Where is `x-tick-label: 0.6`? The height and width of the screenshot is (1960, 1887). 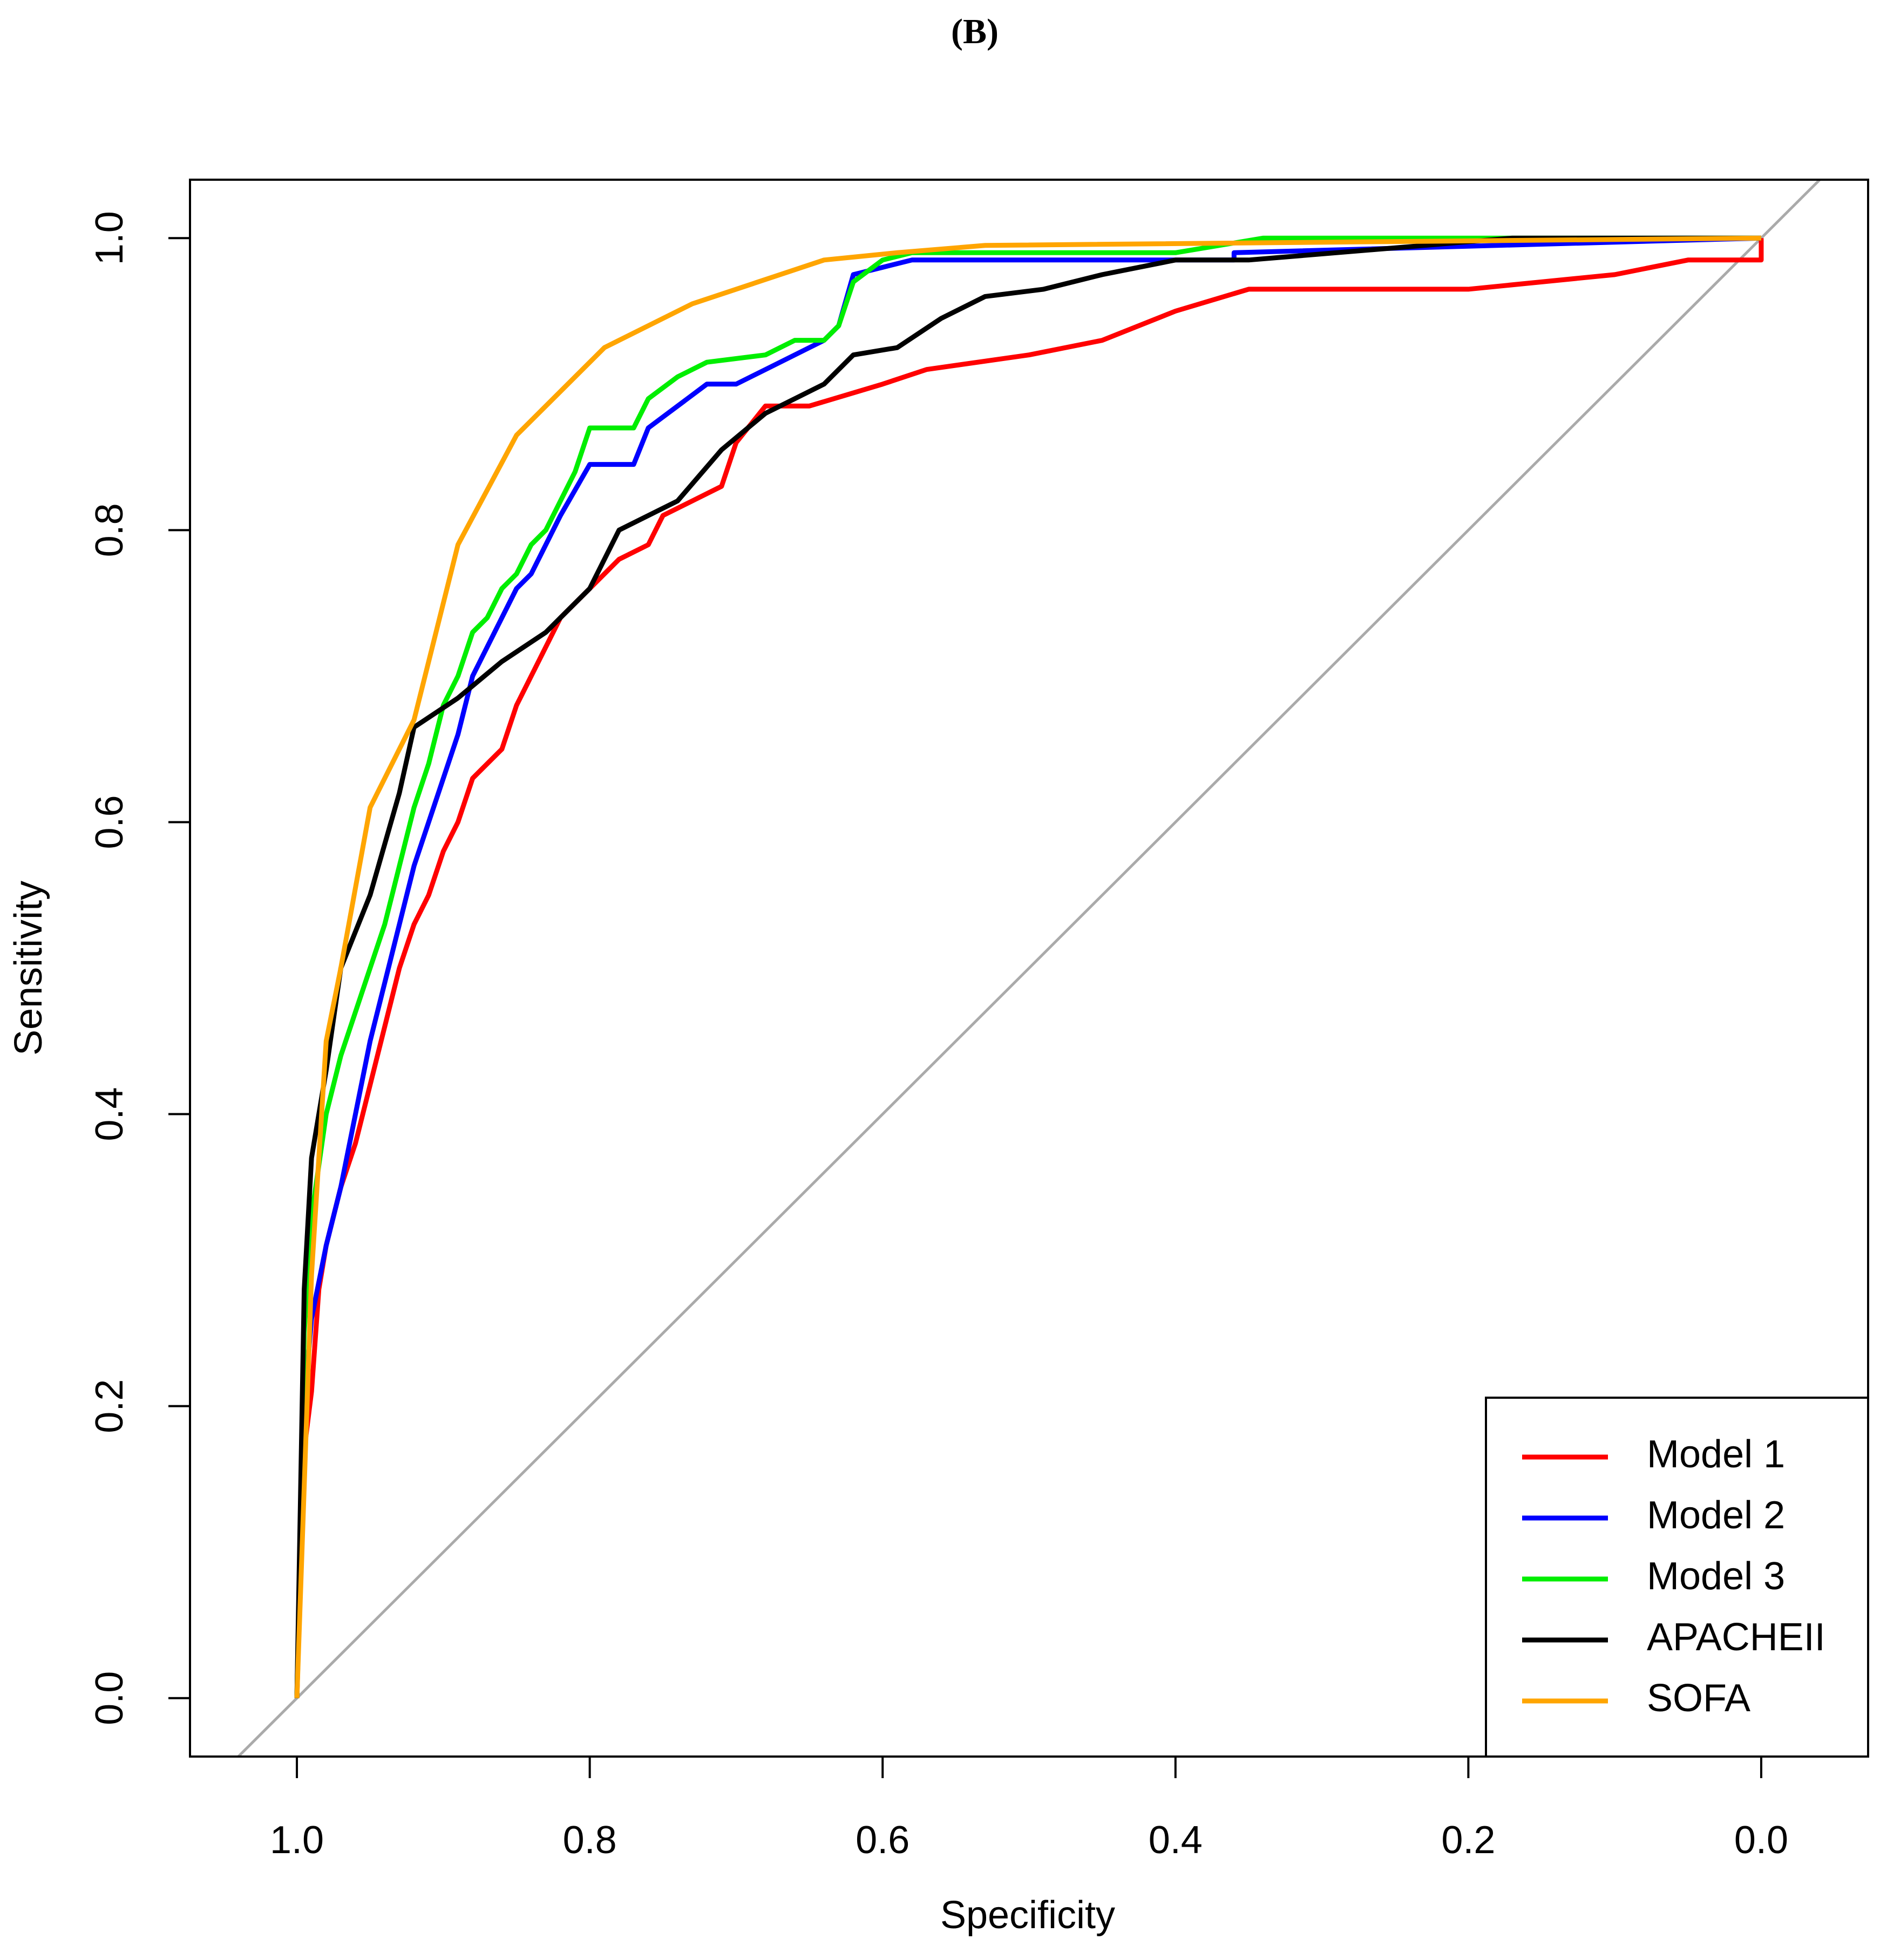
x-tick-label: 0.6 is located at coordinates (882, 1840).